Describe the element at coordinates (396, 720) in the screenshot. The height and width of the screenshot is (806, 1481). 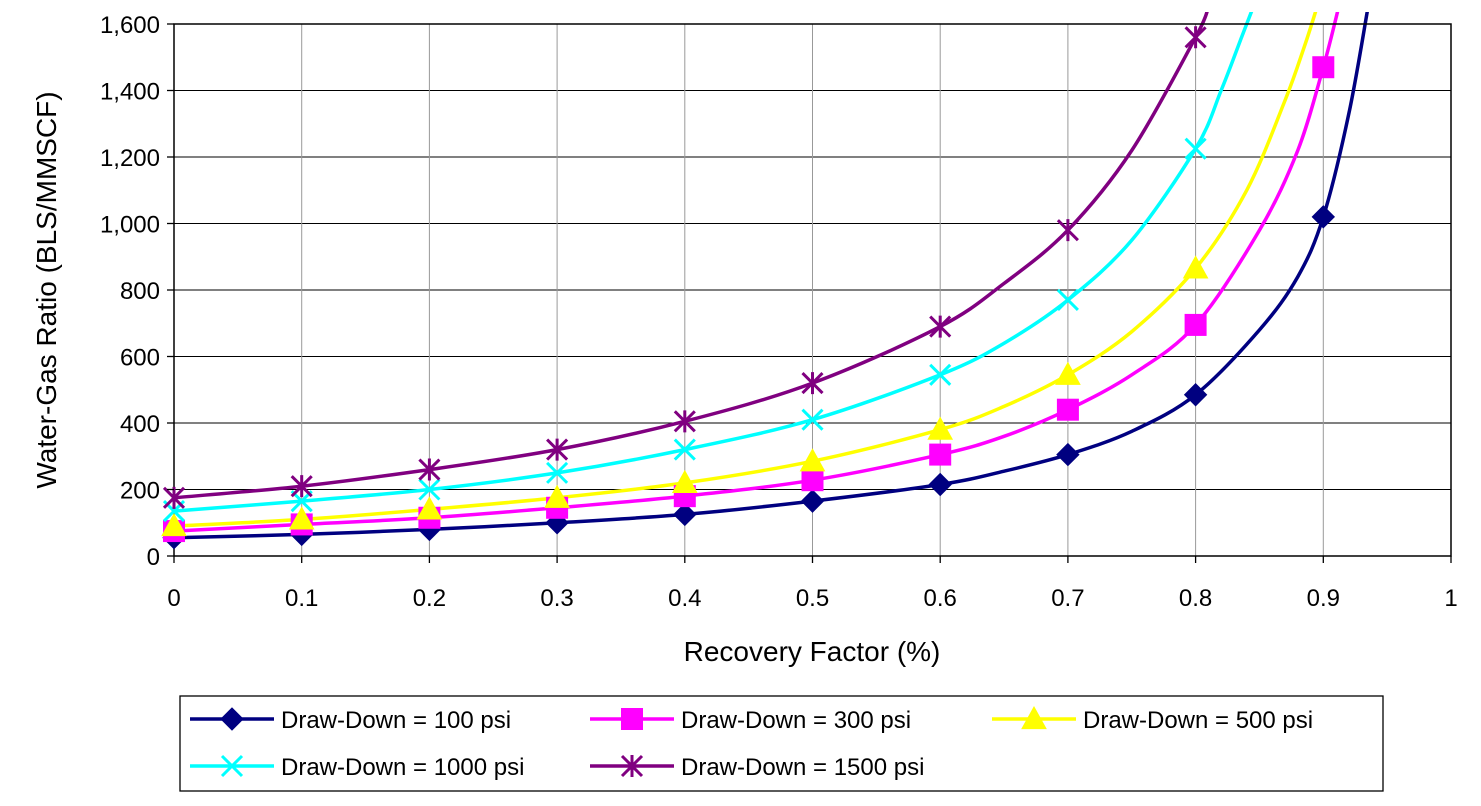
I see `legend-label: Draw-Down = 100 psi` at that location.